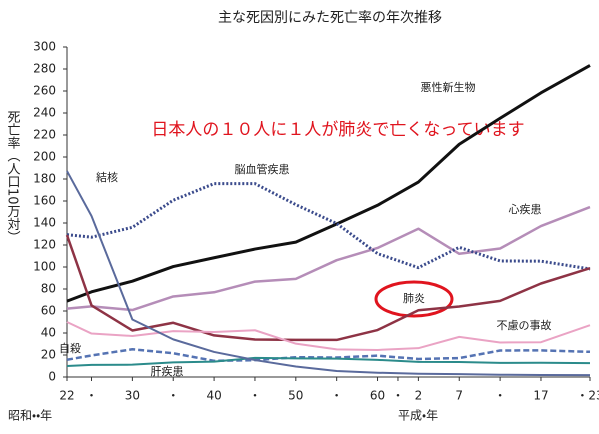 Image resolution: width=599 pixels, height=434 pixels. Describe the element at coordinates (295, 396) in the screenshot. I see `x-tick-label: 50` at that location.